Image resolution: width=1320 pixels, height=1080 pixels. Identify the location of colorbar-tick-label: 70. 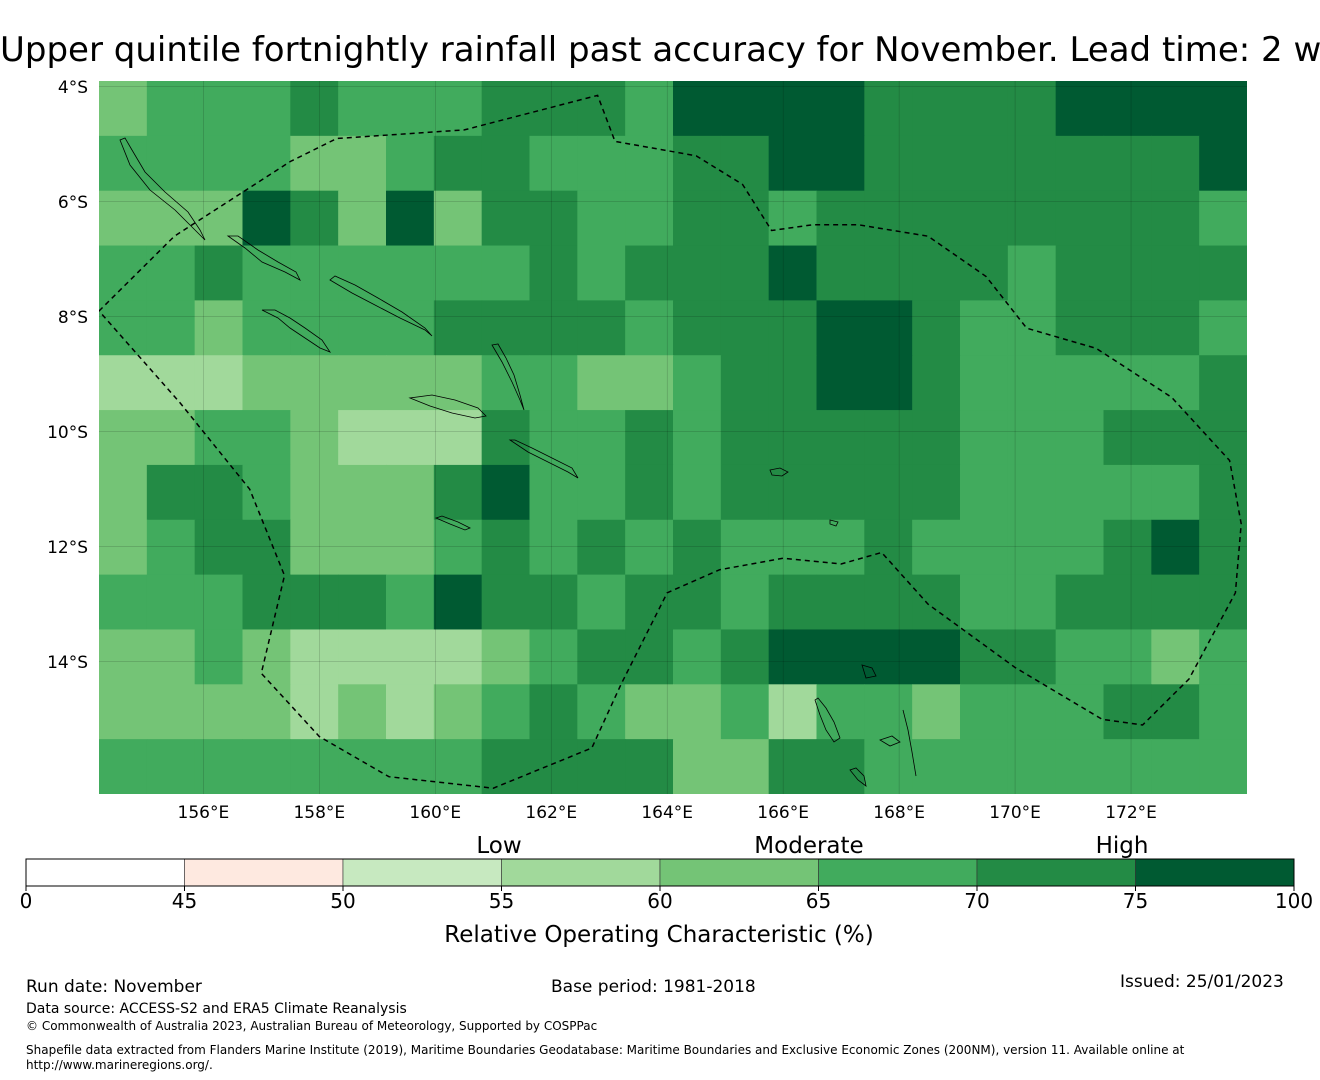
(976, 901).